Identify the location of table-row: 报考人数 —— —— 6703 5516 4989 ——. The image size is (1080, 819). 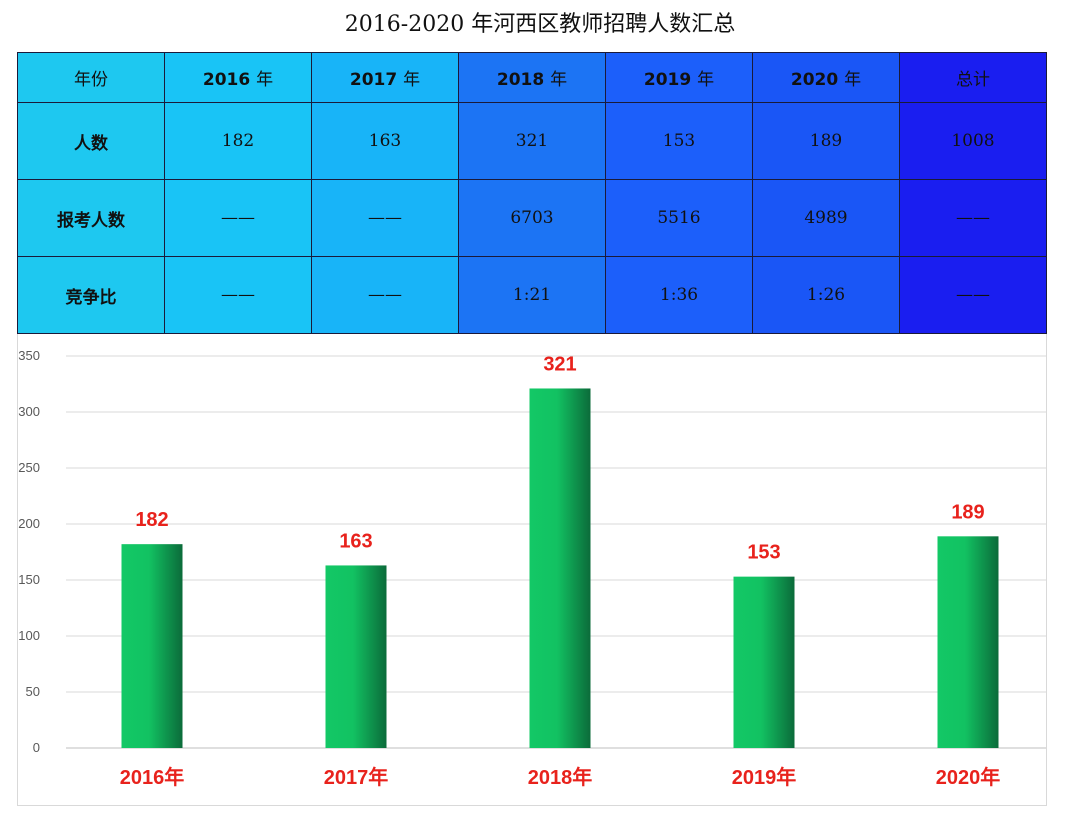
(532, 218).